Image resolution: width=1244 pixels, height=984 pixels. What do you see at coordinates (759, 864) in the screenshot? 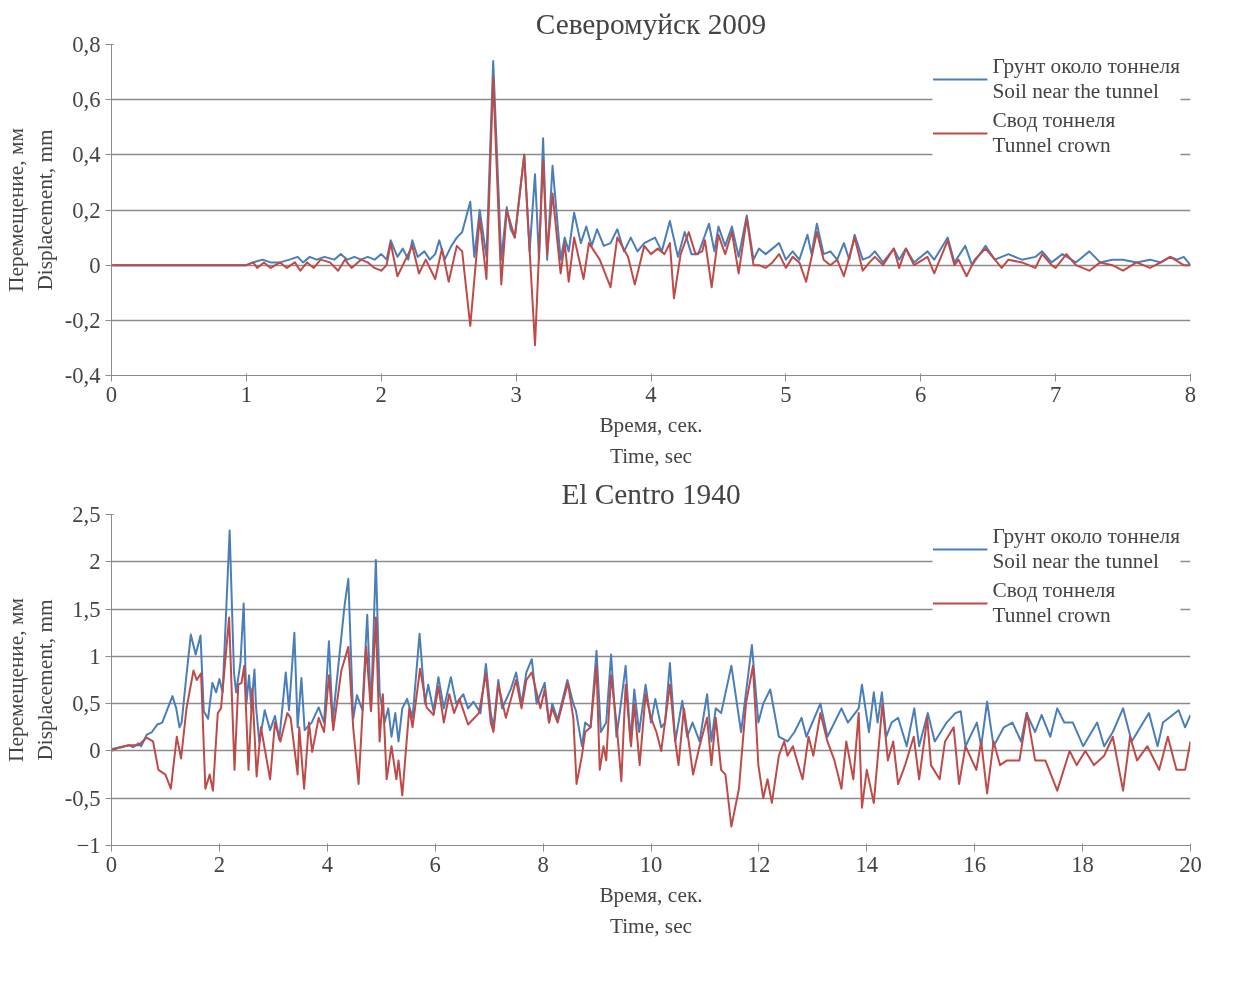
I see `x-tick-label: 12` at bounding box center [759, 864].